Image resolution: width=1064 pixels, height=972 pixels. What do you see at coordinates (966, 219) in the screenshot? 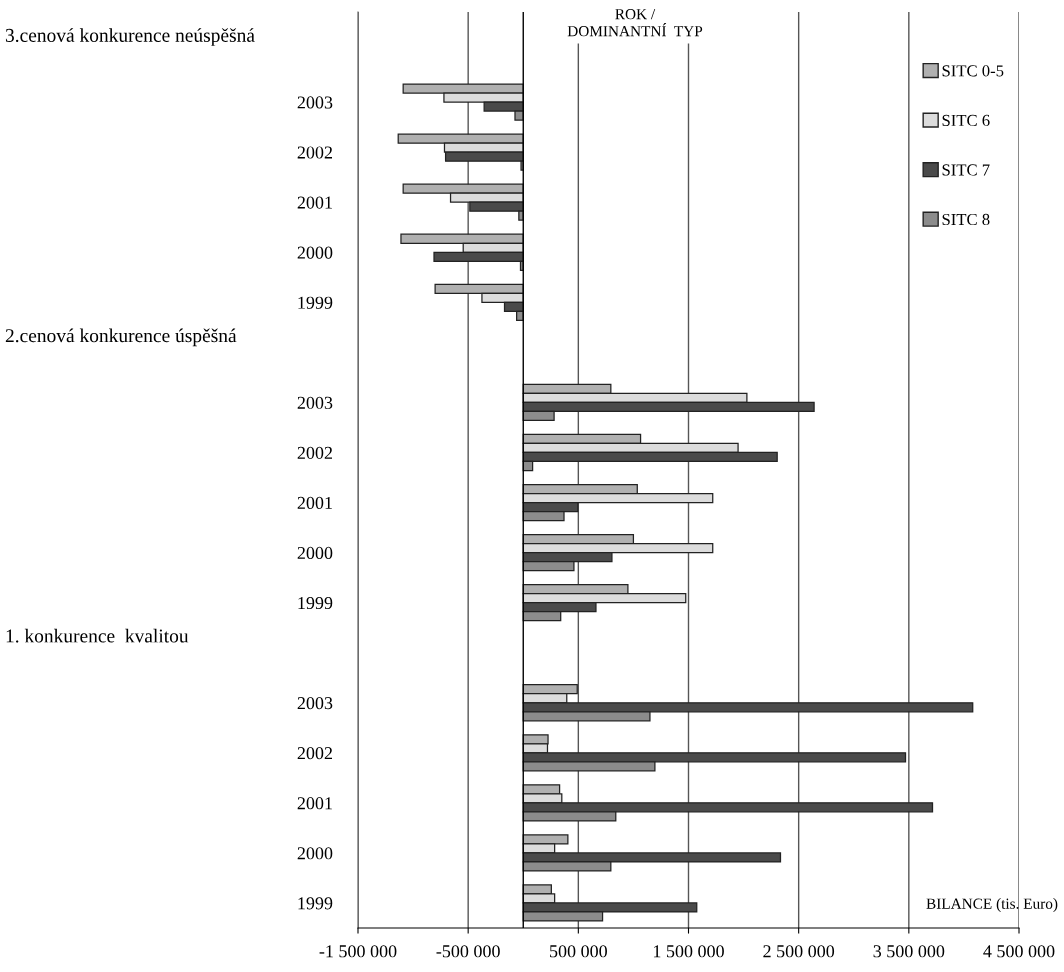
I see `legend-label: SITC 8` at bounding box center [966, 219].